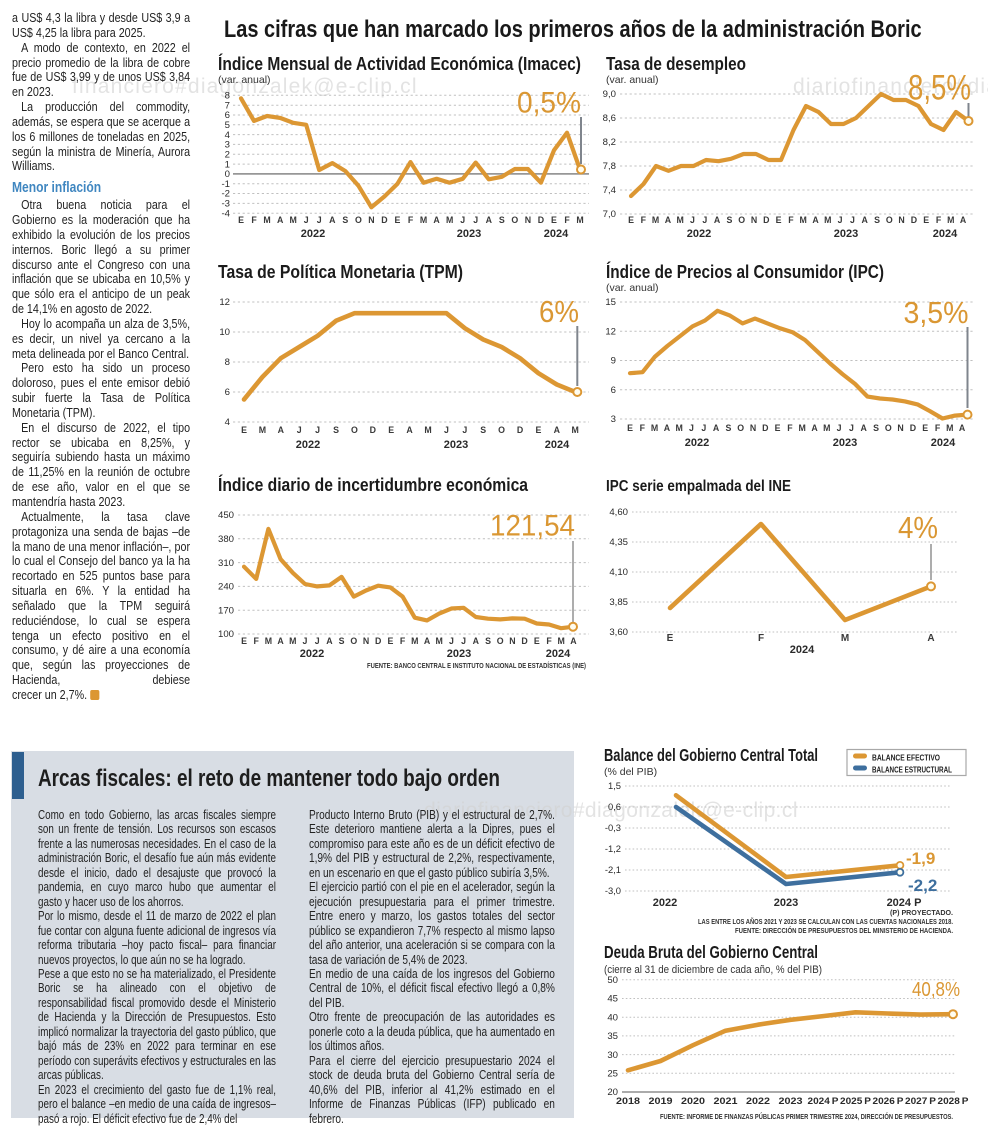 The image size is (988, 1133). What do you see at coordinates (227, 125) in the screenshot?
I see `svg-text: 5` at bounding box center [227, 125].